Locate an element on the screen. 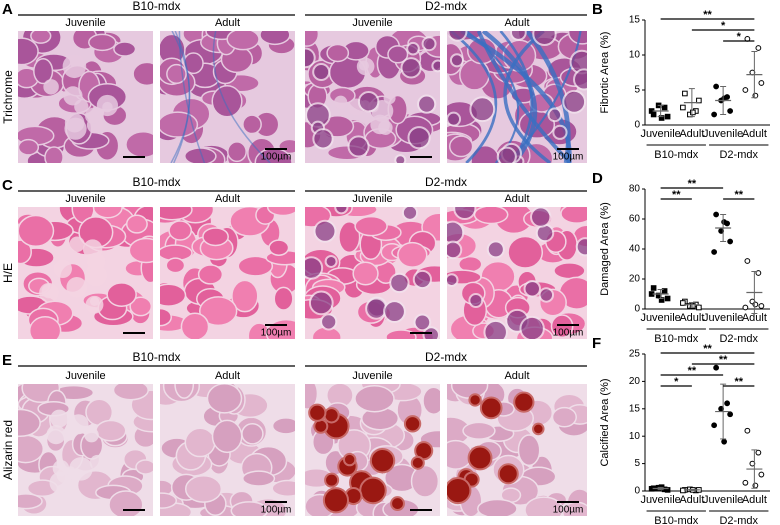 The width and height of the screenshot is (780, 525). stain-label: Trichrome is located at coordinates (8, 97).